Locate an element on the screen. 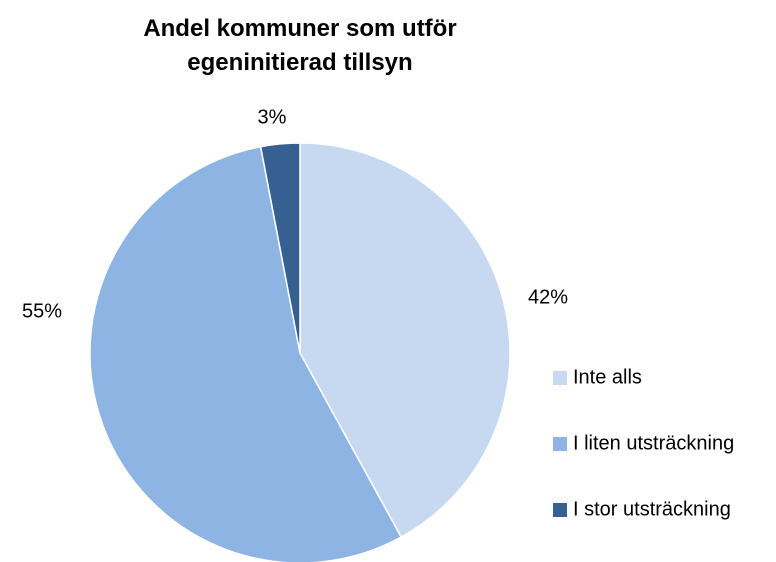 The width and height of the screenshot is (776, 562). legend-label: I liten utsträckning is located at coordinates (653, 443).